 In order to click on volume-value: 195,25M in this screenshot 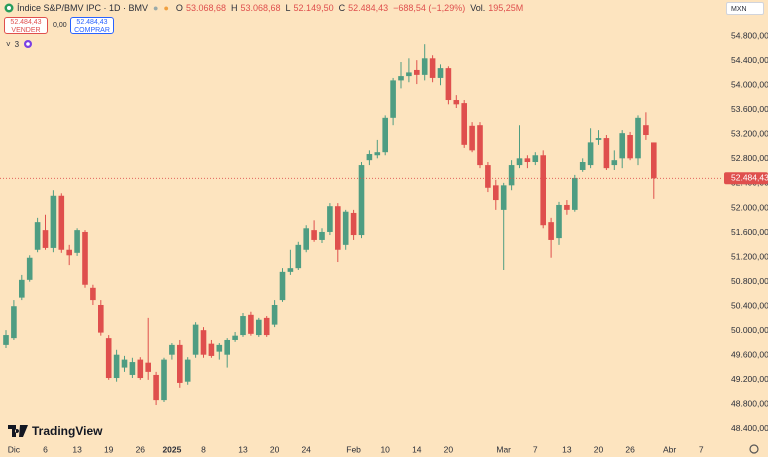, I will do `click(506, 8)`.